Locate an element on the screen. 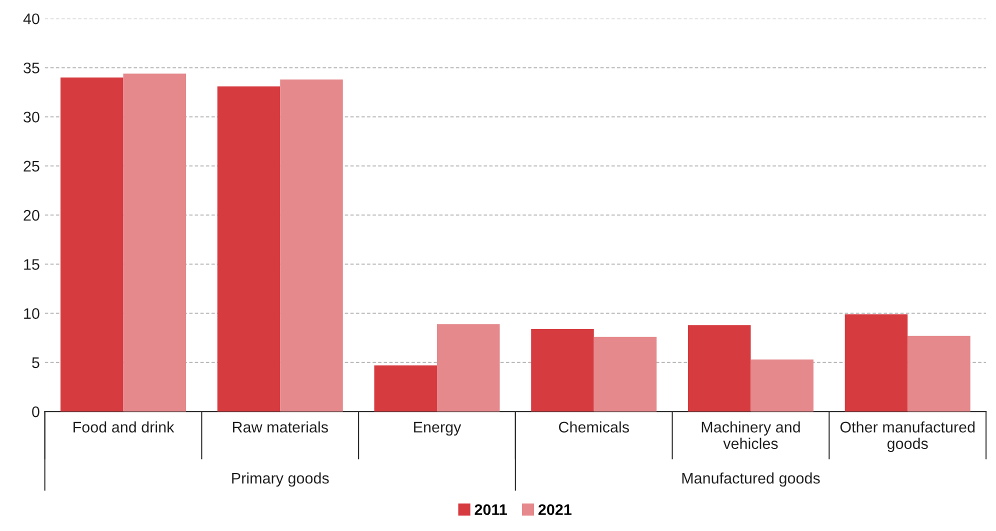 The width and height of the screenshot is (996, 531). y-tick-label: 40 is located at coordinates (31, 18).